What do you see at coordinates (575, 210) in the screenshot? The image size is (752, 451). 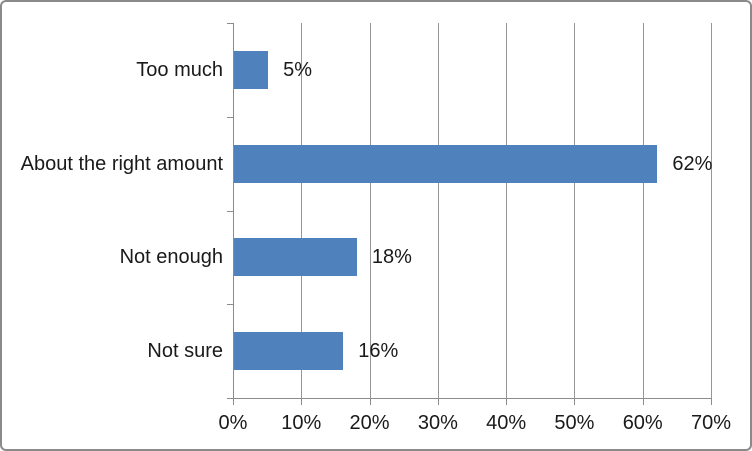 I see `gridline-50%` at bounding box center [575, 210].